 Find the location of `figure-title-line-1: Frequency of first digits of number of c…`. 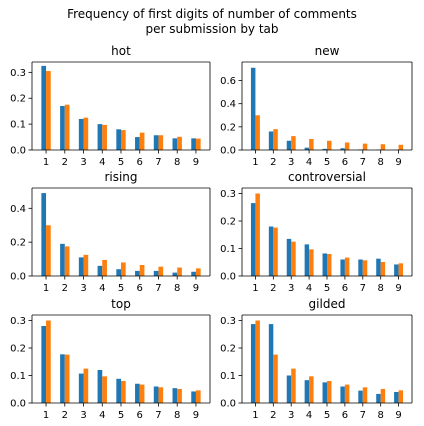

figure-title-line-1: Frequency of first digits of number of c… is located at coordinates (212, 14).